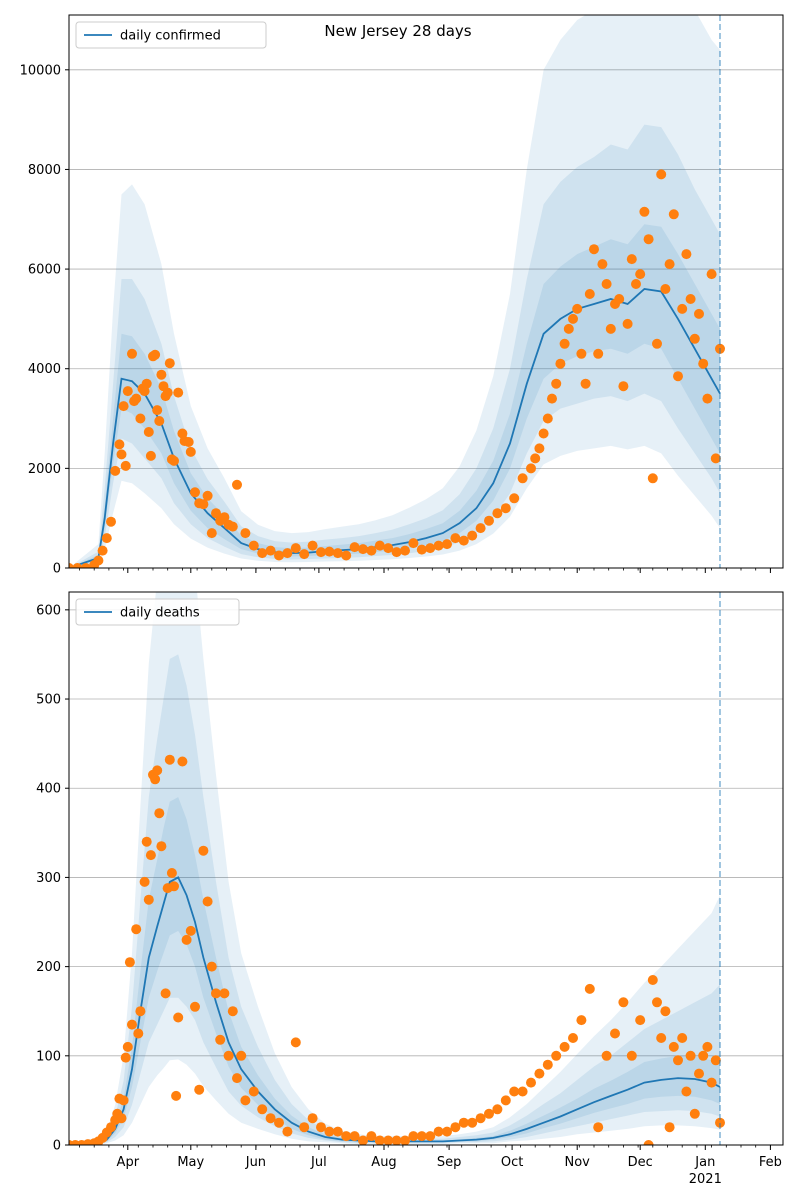 This screenshot has width=800, height=1200. I want to click on x-tick-label: Sep, so click(449, 1162).